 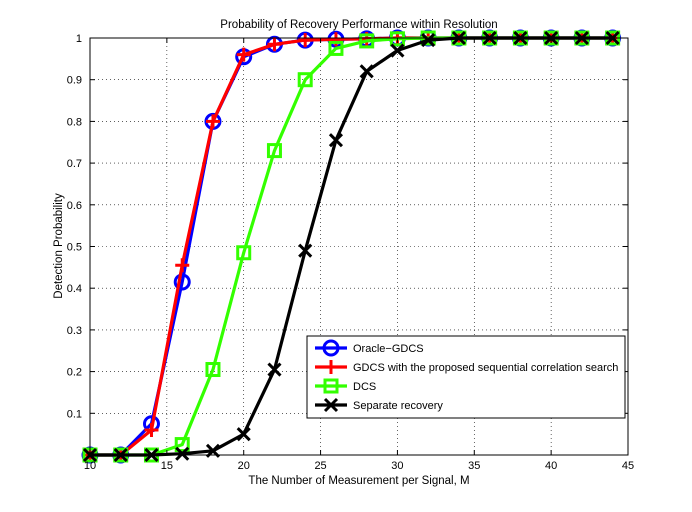 I want to click on y-tick-label: 0.2, so click(x=74, y=373).